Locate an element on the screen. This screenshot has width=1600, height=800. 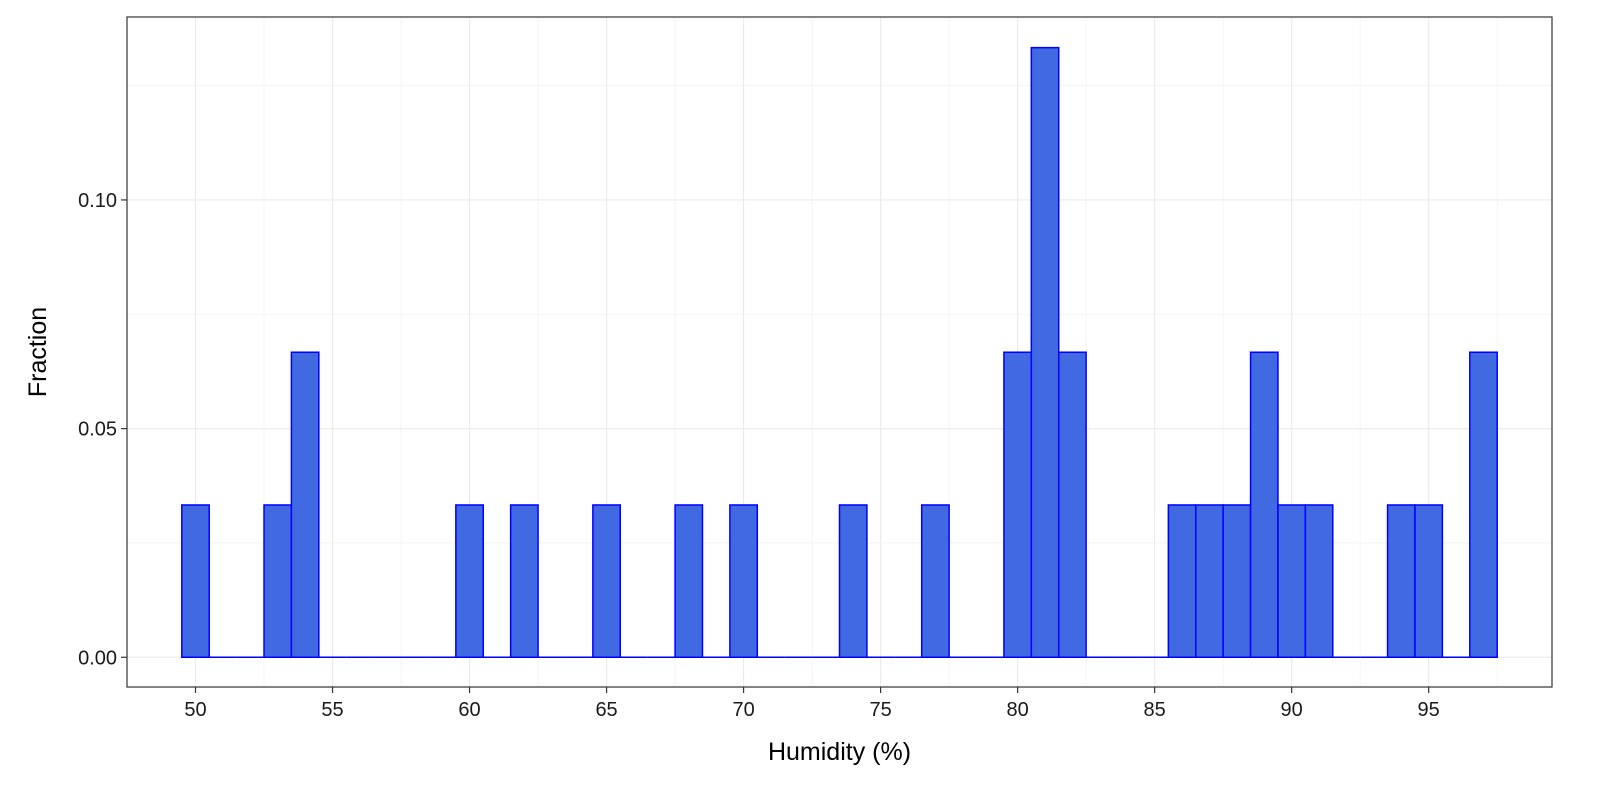
x-tick-label: 75 is located at coordinates (880, 710).